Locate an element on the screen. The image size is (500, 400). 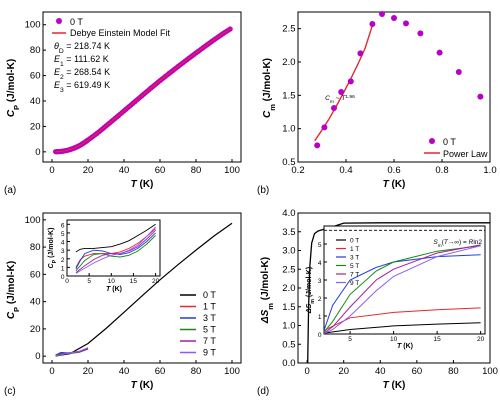
panel-d-ytick-label: 0.0 is located at coordinates (288, 363).